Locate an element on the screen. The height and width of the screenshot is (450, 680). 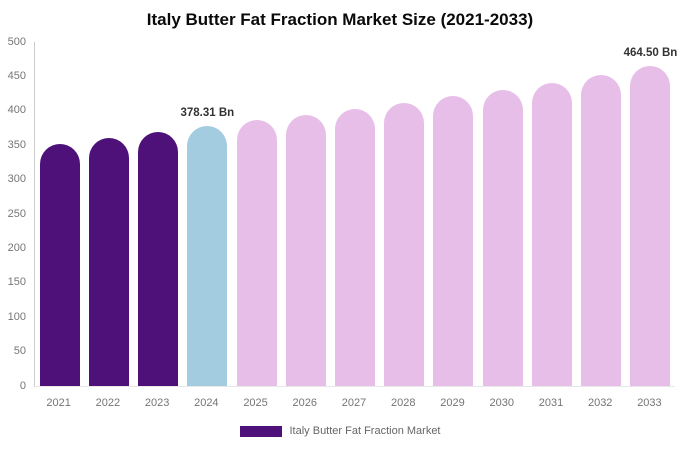
x-tick-label-2022: 2022 is located at coordinates (108, 403).